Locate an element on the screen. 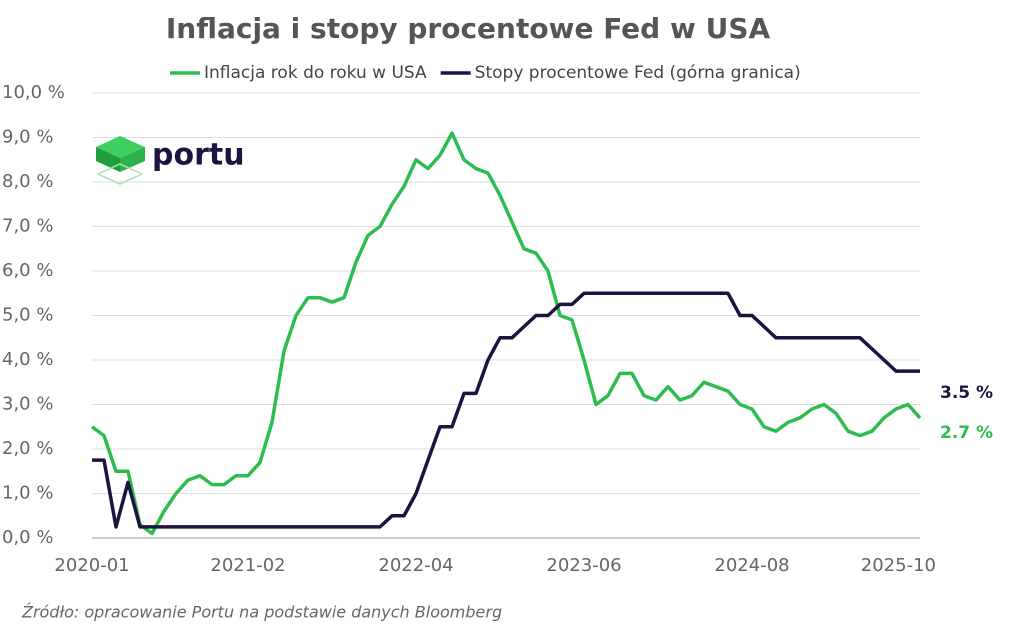 This screenshot has height=642, width=1024. x-tick-label: 2025-10 is located at coordinates (898, 565).